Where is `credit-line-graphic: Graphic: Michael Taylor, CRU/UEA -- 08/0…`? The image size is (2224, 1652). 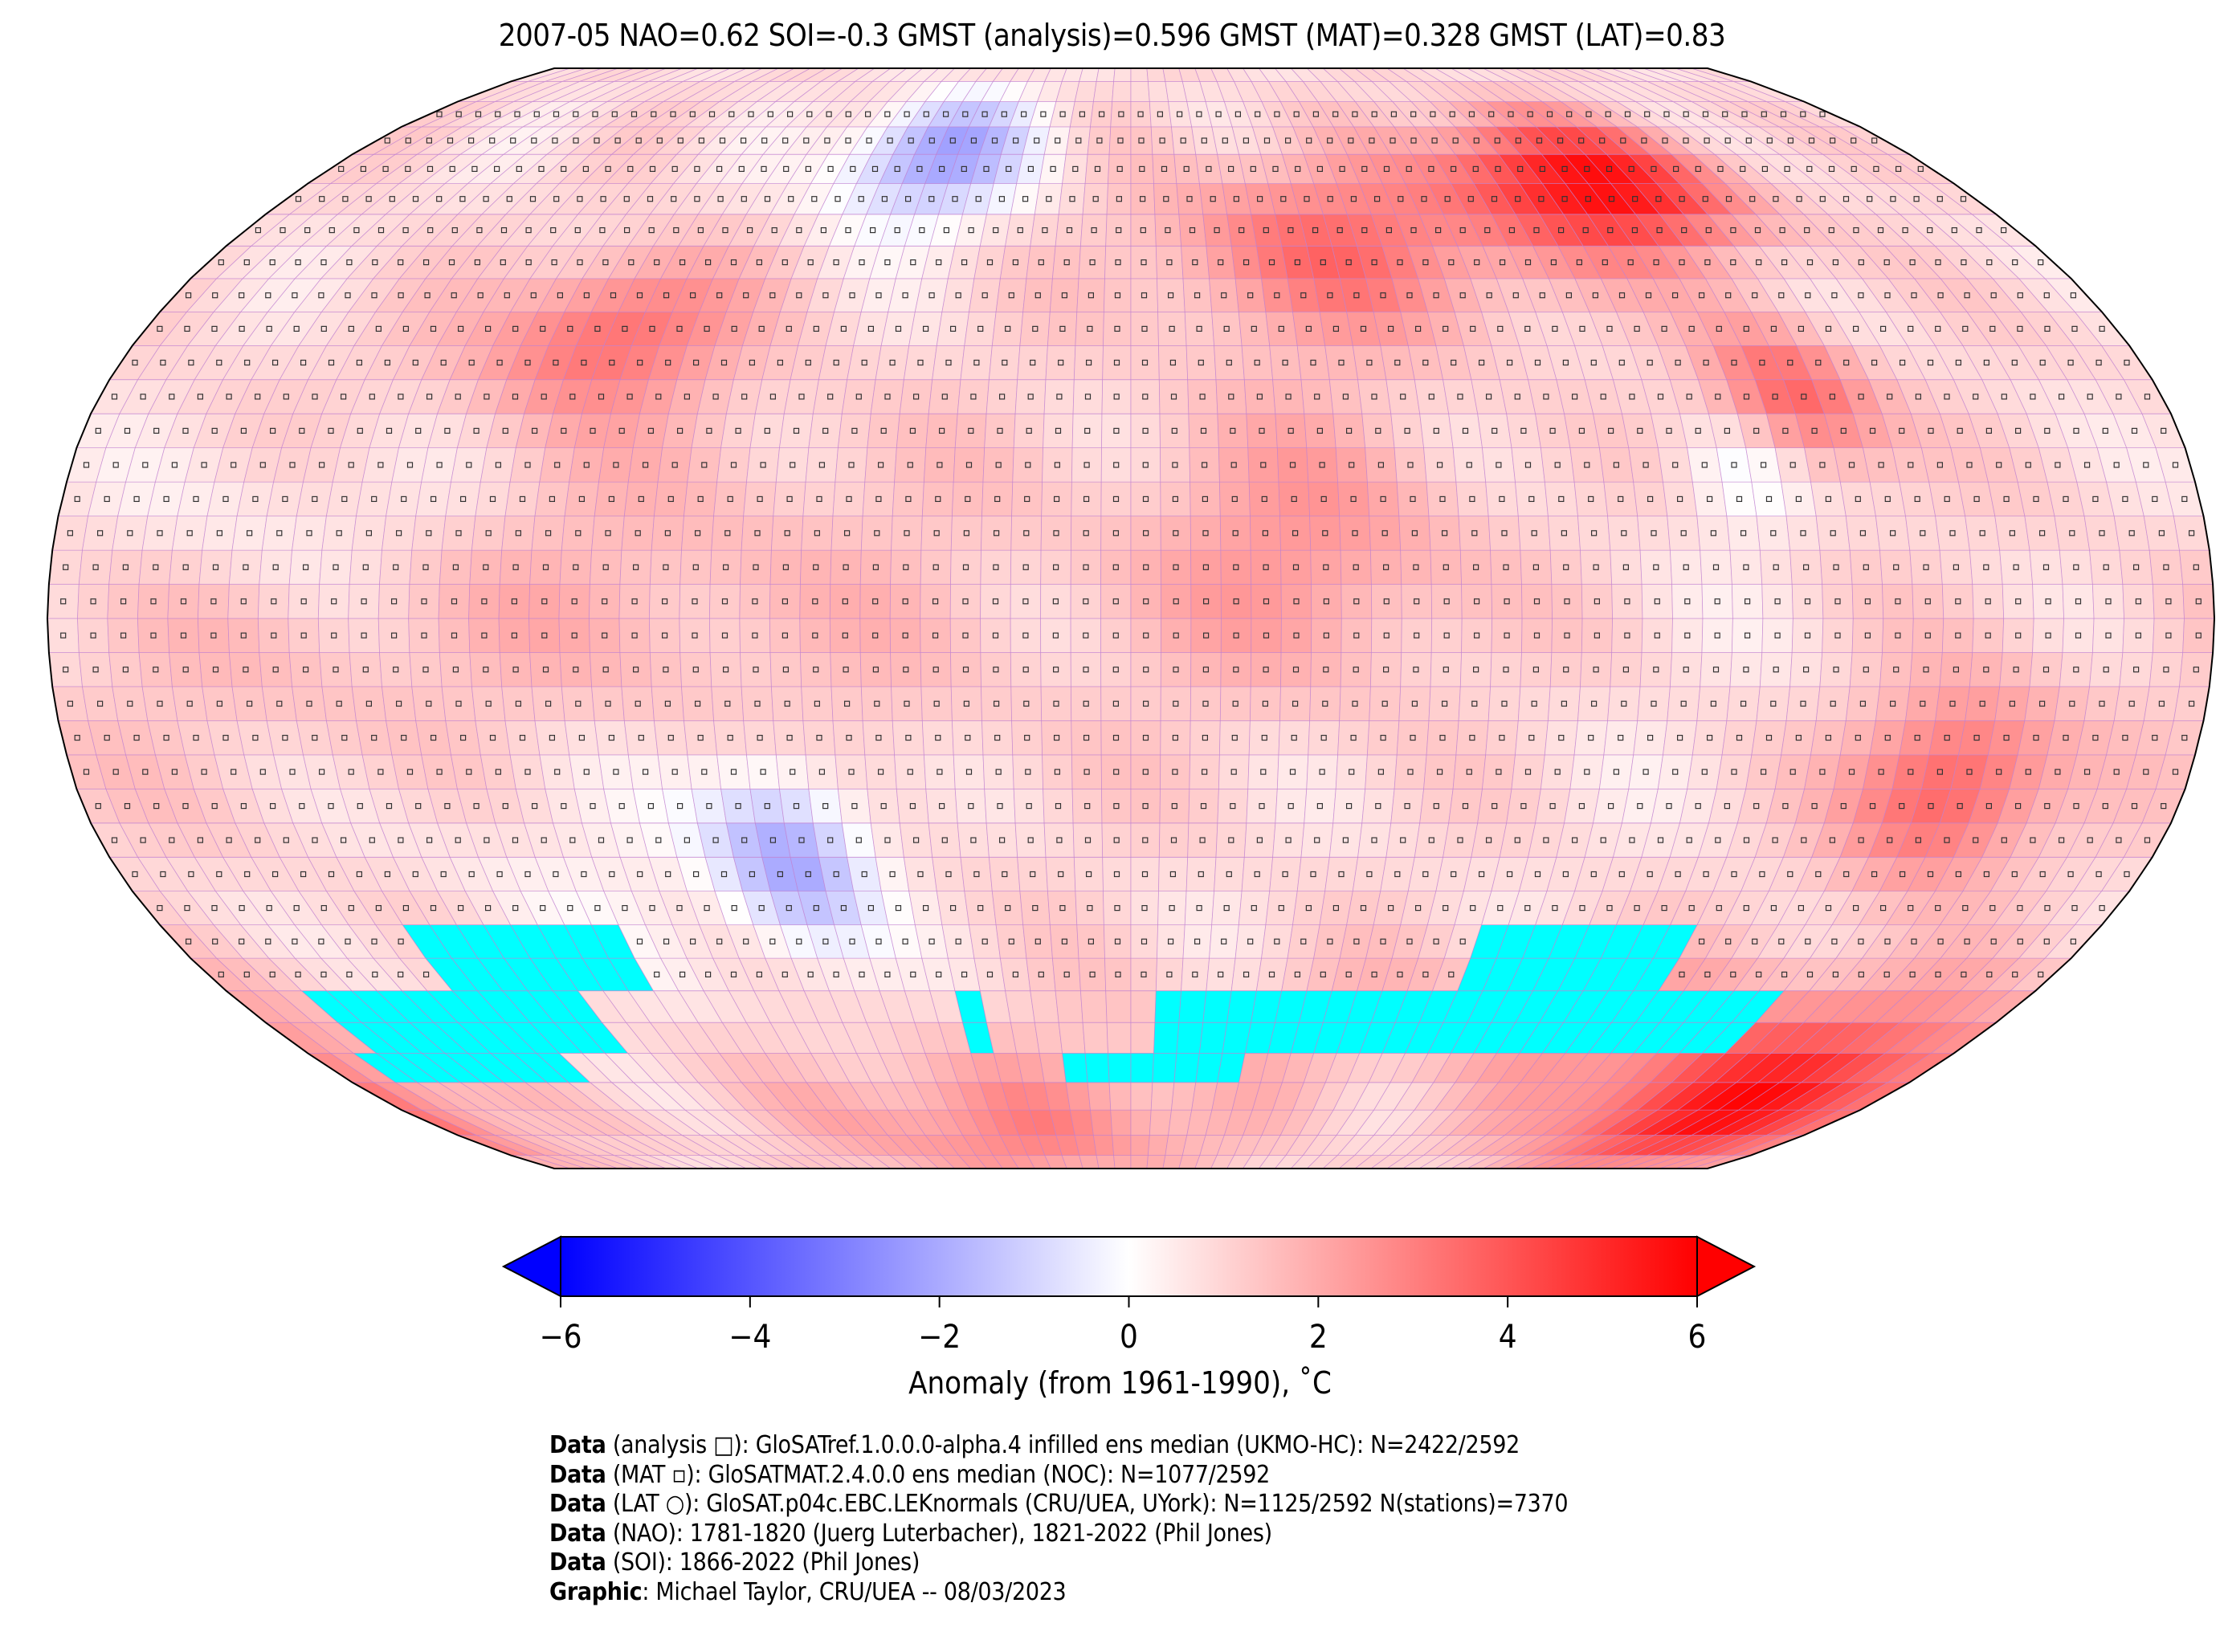 credit-line-graphic: Graphic: Michael Taylor, CRU/UEA -- 08/0… is located at coordinates (808, 1591).